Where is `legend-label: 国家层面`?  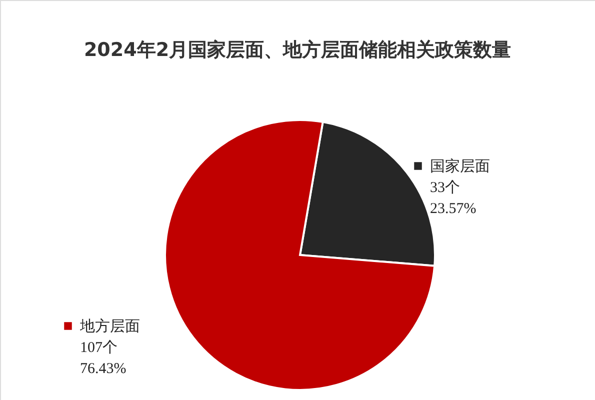 legend-label: 国家层面 is located at coordinates (460, 166).